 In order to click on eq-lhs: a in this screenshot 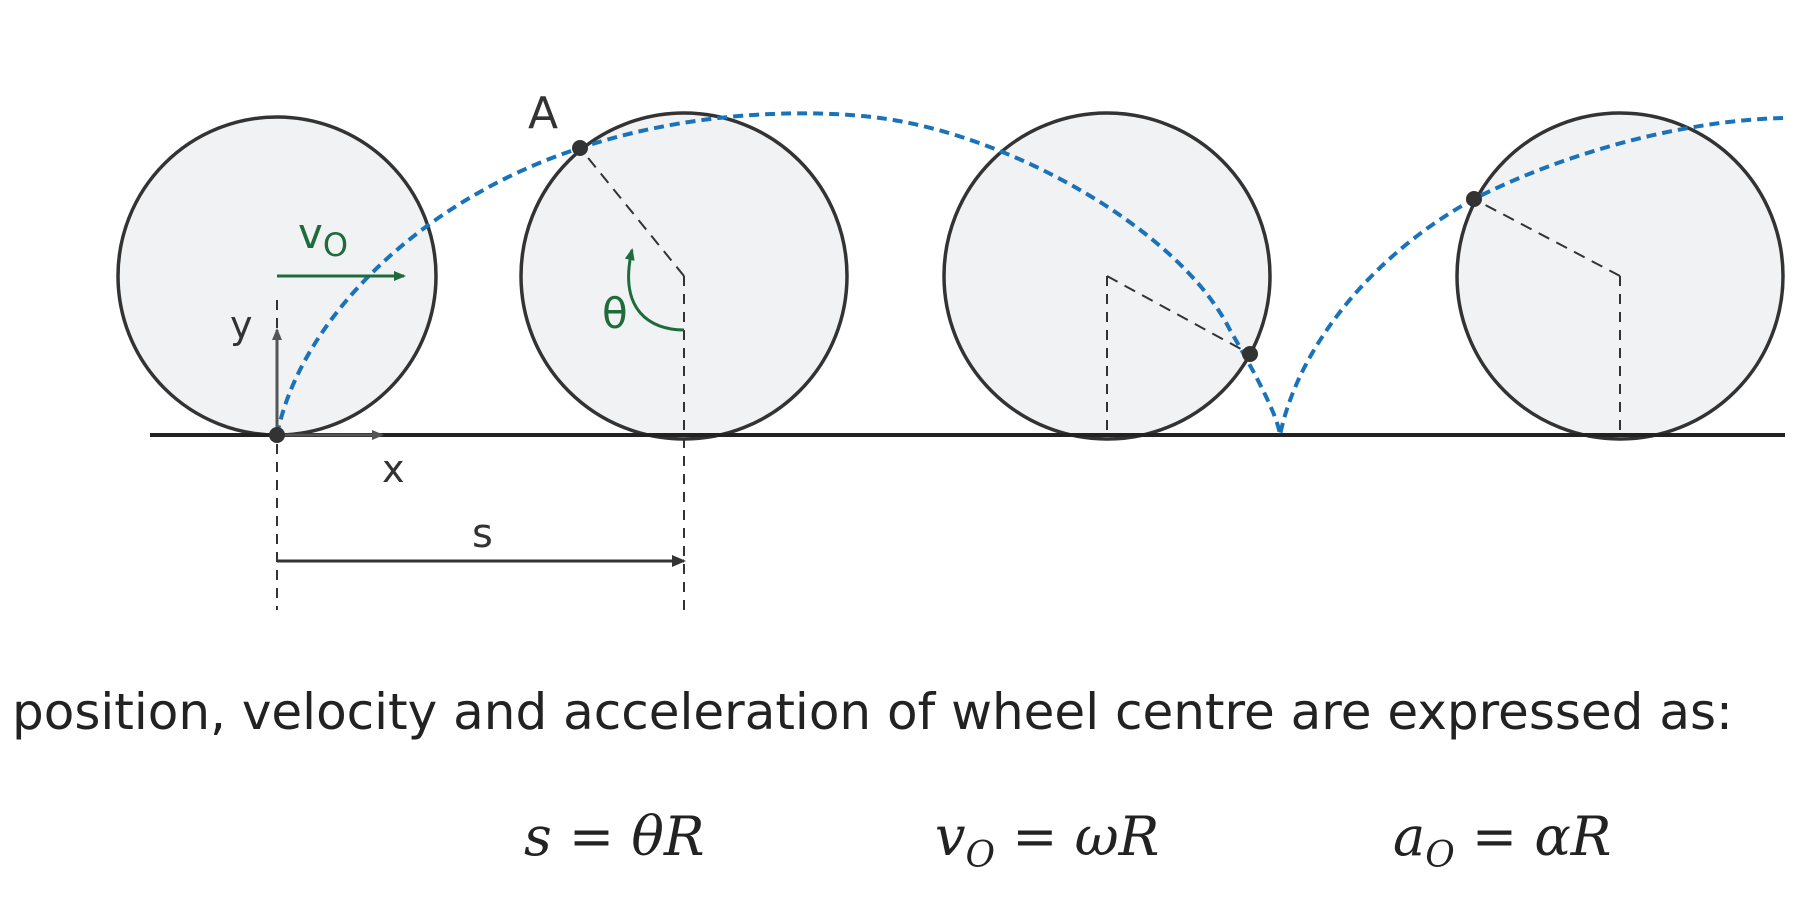, I will do `click(1409, 836)`.